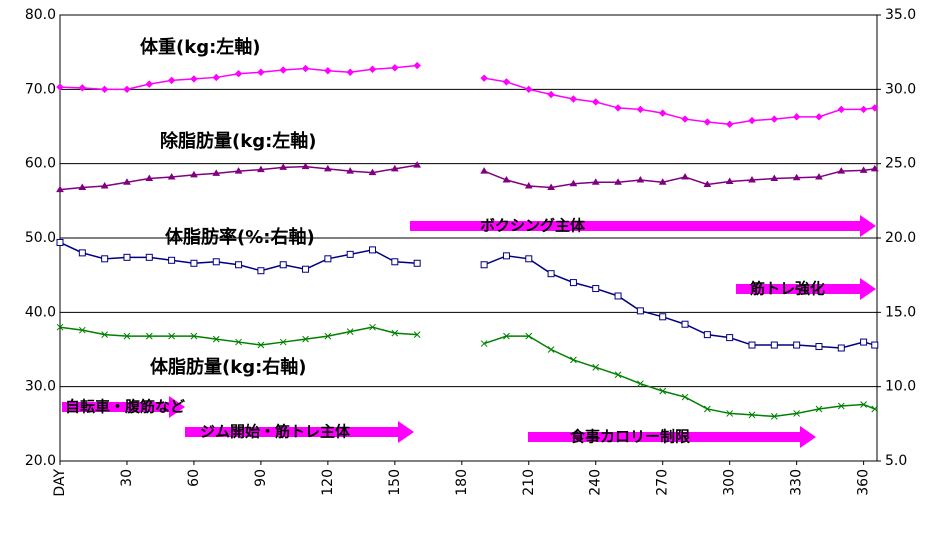  I want to click on y-tick-label: 80.0, so click(40, 15).